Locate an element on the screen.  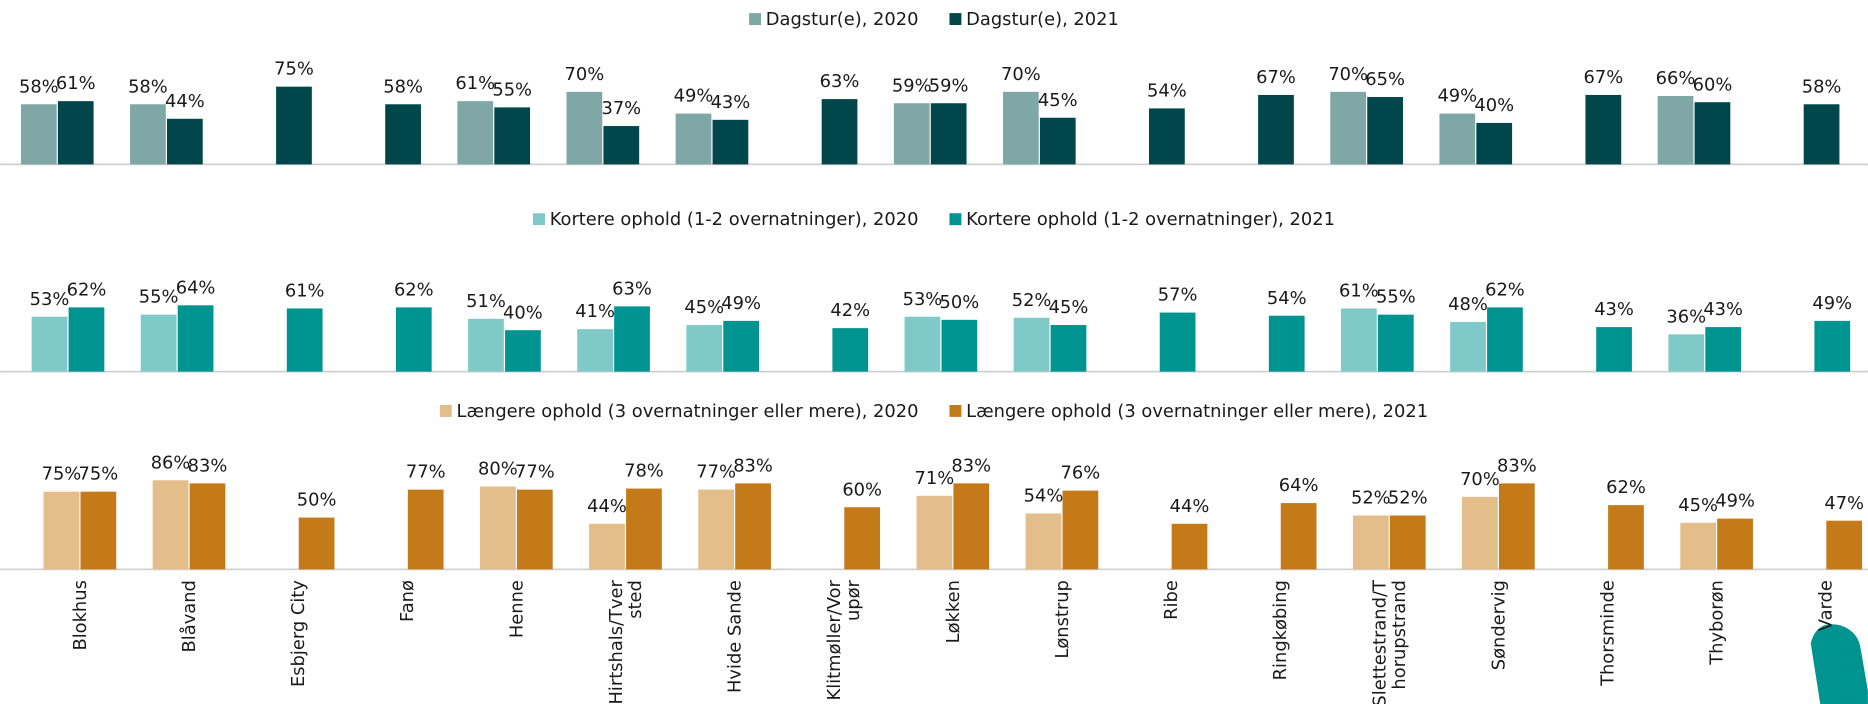
value-label: 50% is located at coordinates (317, 500).